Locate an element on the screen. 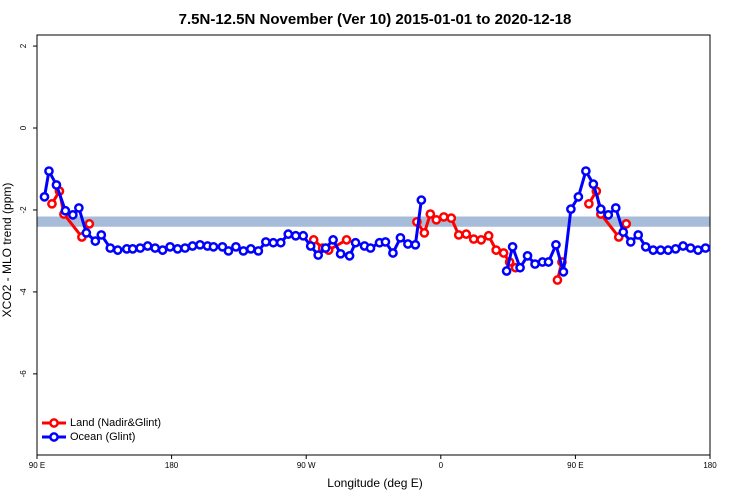  reference-band is located at coordinates (373, 221).